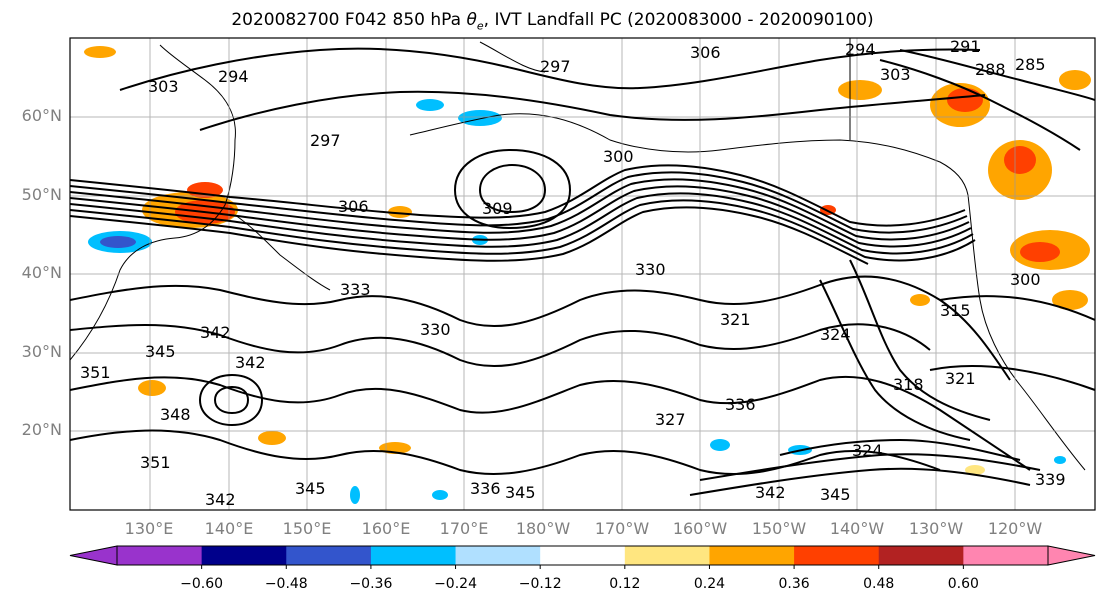 This screenshot has height=603, width=1105. Describe the element at coordinates (471, 20) in the screenshot. I see `title-symbol: θ` at that location.